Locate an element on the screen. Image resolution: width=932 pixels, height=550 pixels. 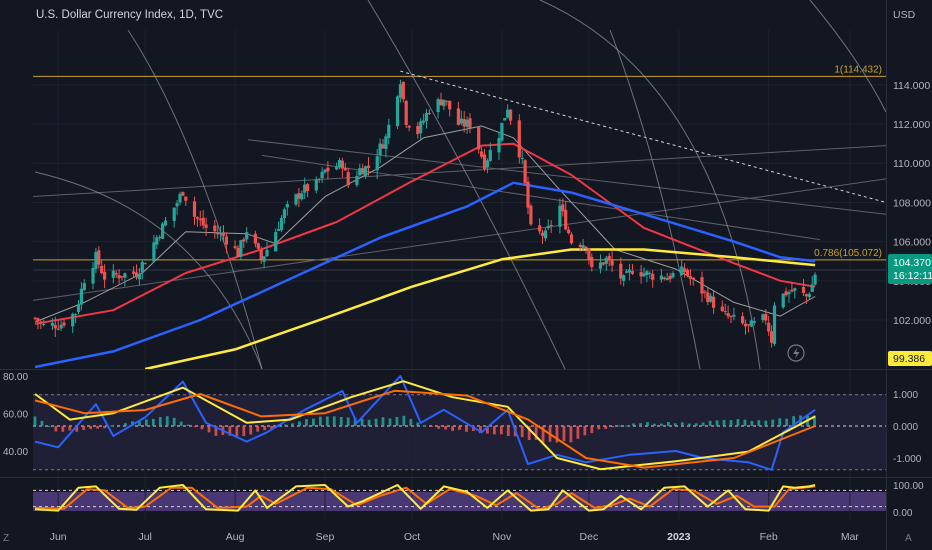
auto-scale-button: A is located at coordinates (908, 538).